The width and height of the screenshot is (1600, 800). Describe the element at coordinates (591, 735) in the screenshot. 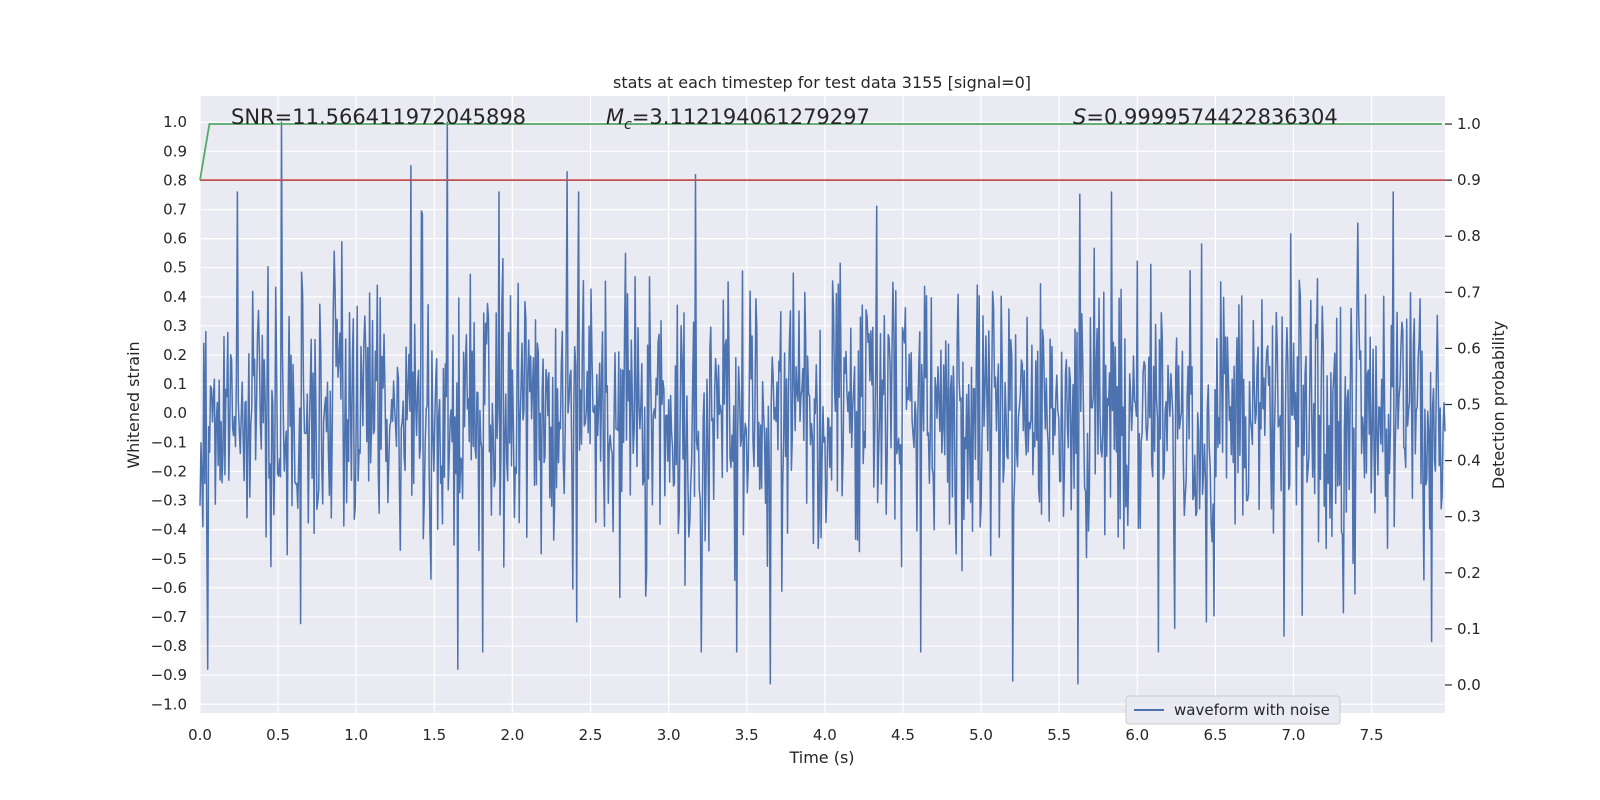

I see `x-tick-label: 2.5` at that location.